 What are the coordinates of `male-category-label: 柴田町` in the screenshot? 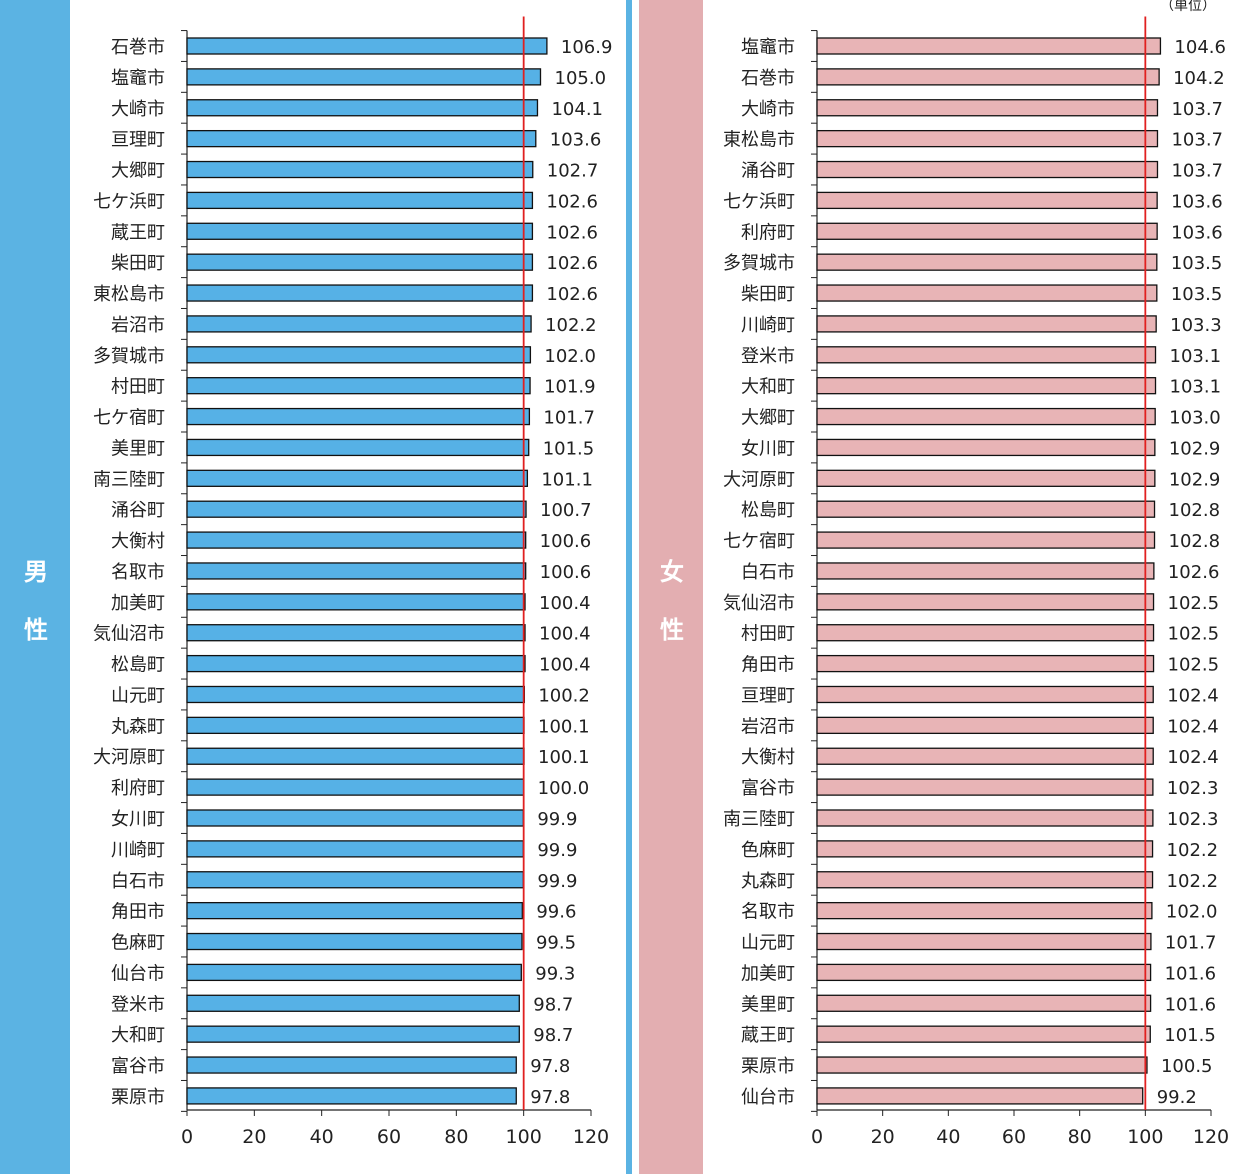 It's located at (138, 263).